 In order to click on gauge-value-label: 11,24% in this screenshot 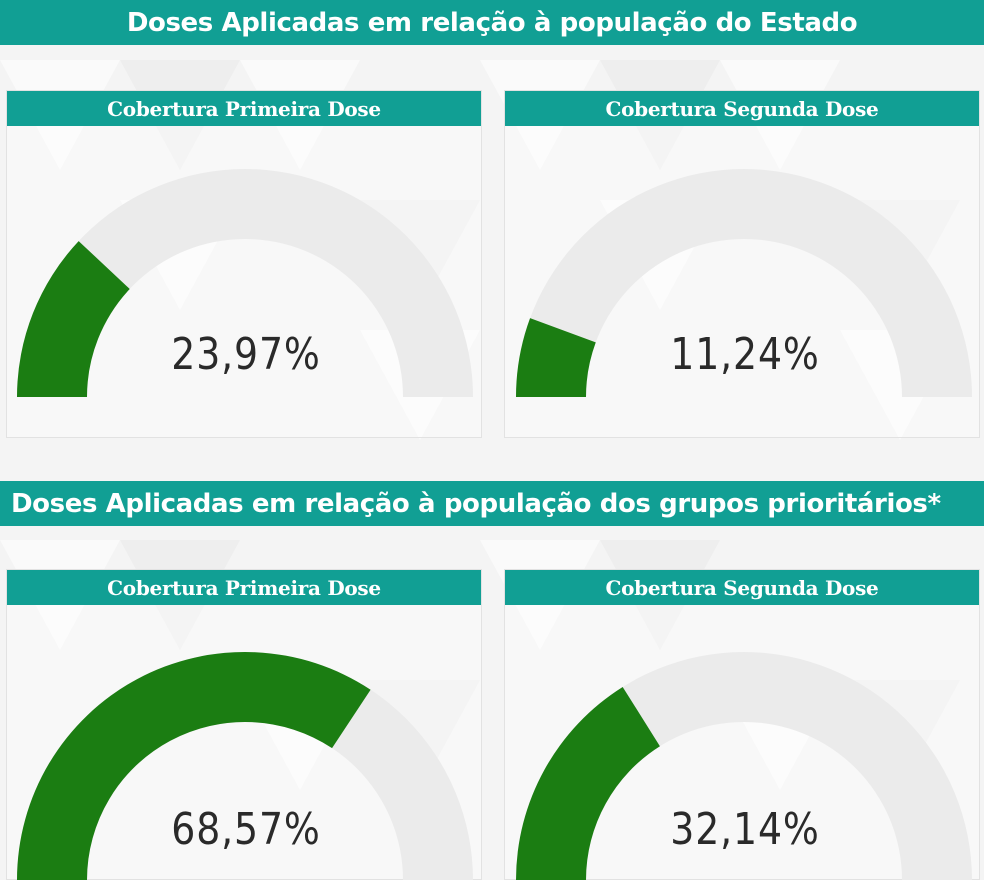, I will do `click(745, 354)`.